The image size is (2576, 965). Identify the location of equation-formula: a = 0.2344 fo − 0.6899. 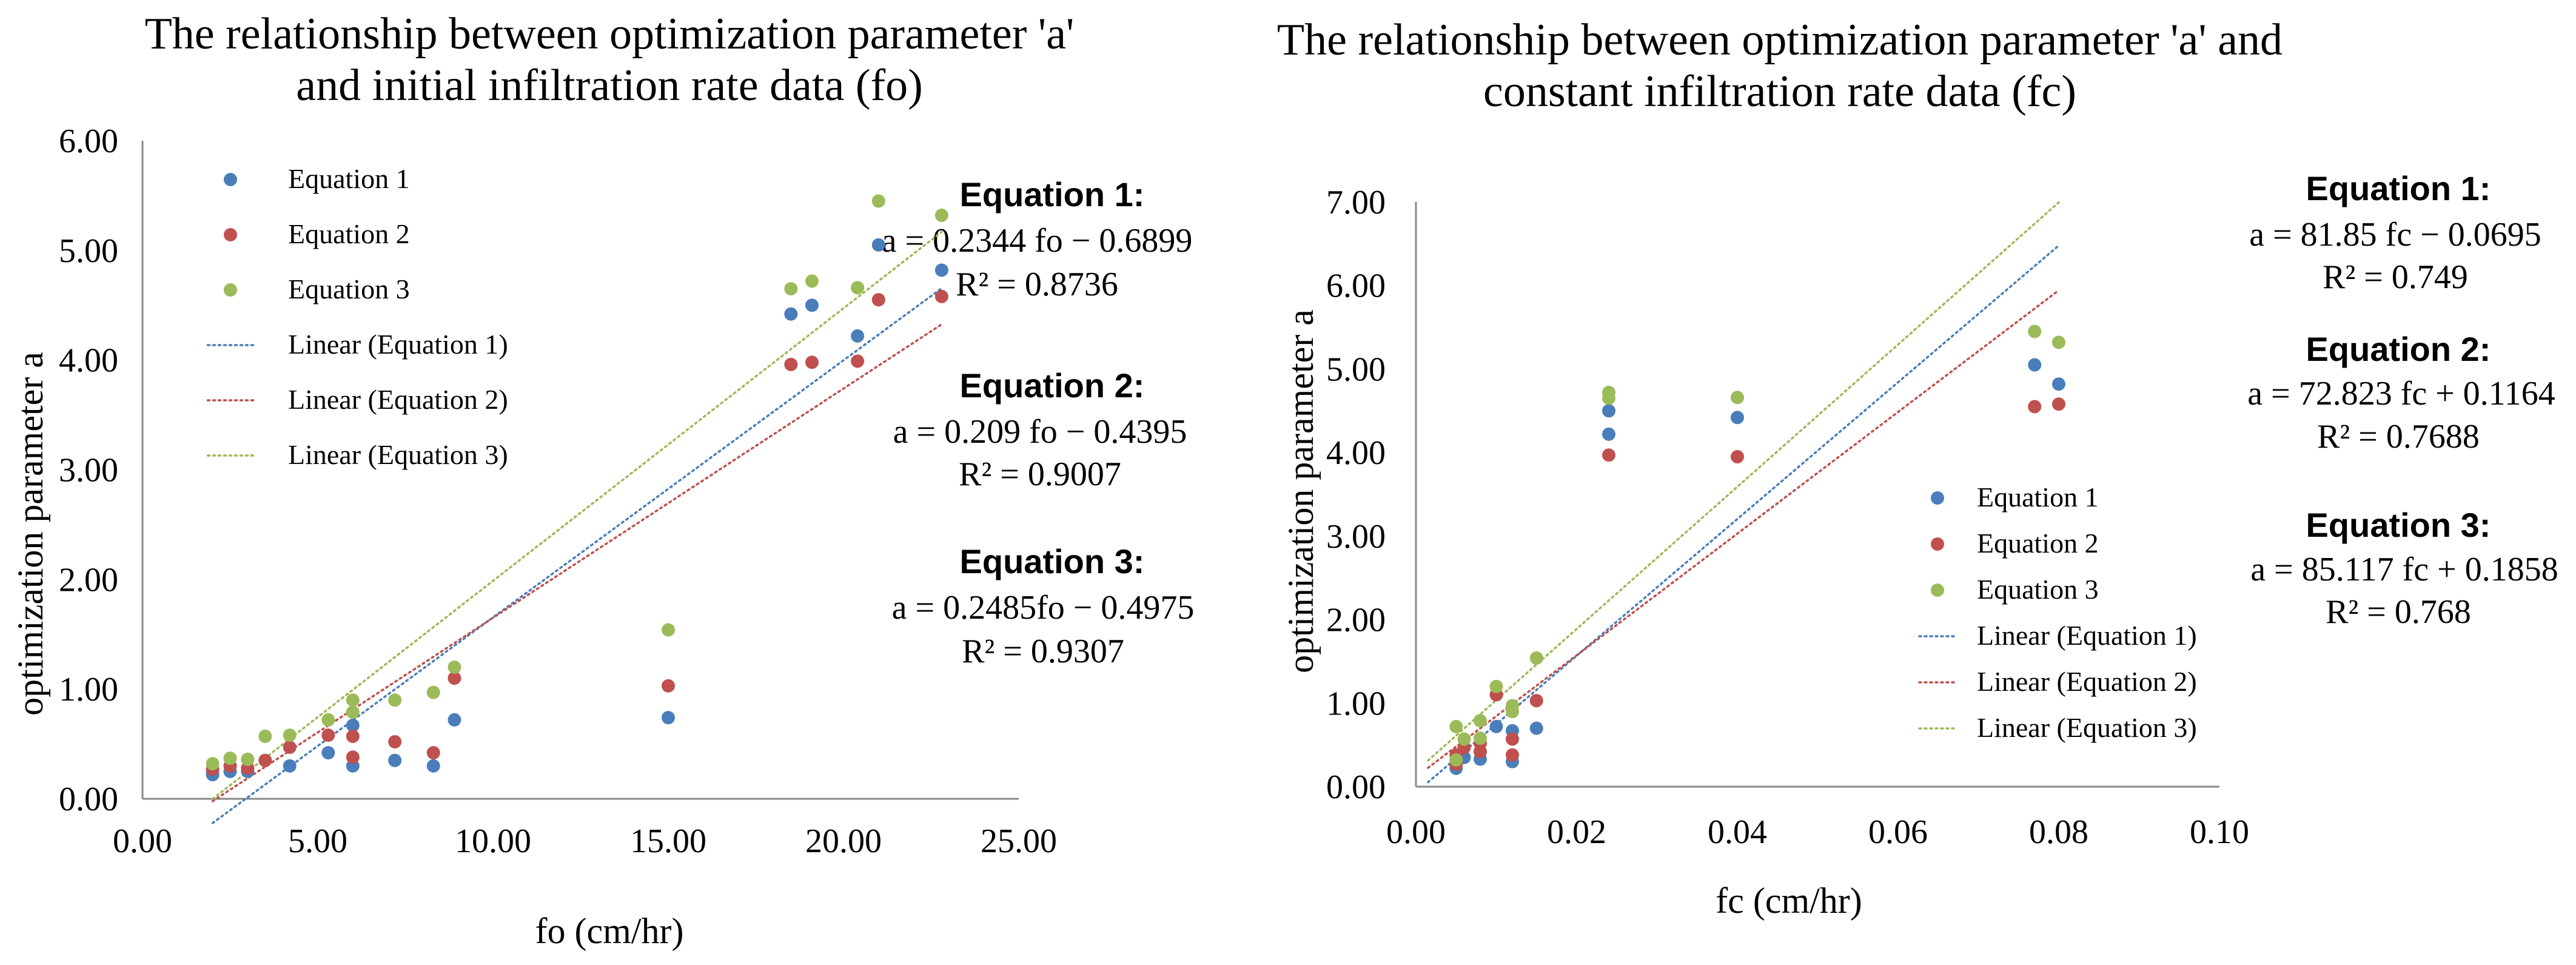
(1037, 241).